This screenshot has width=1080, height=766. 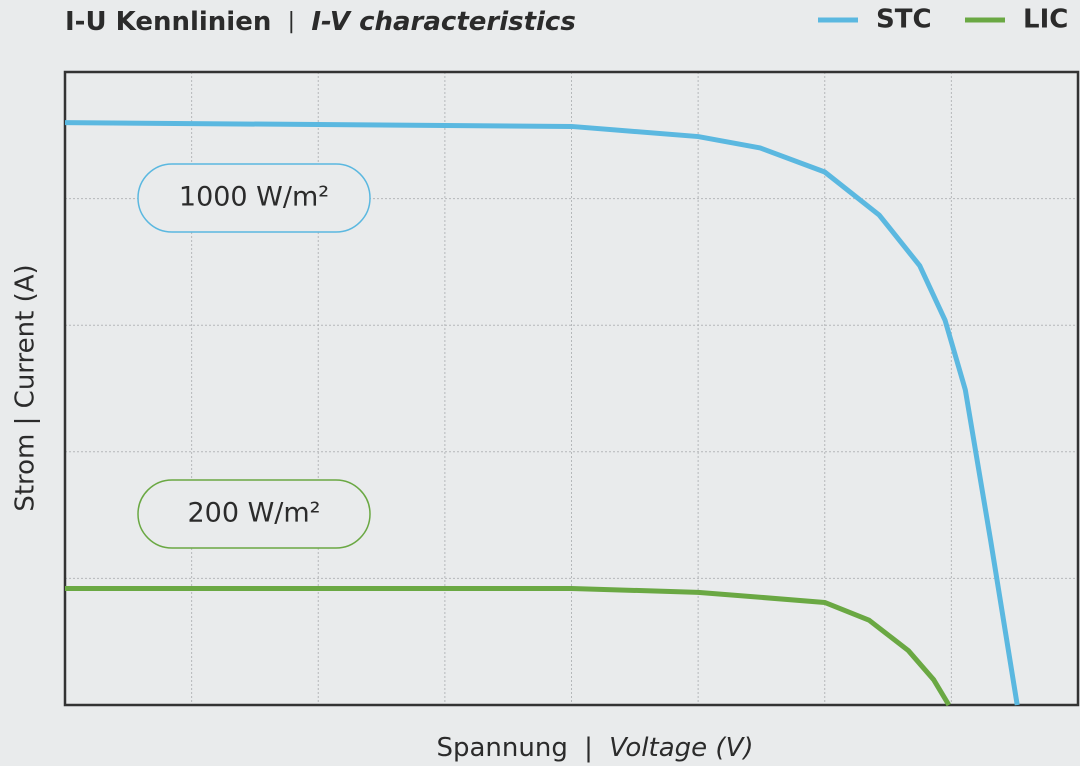 I want to click on annotation: 1000 W/m², so click(x=254, y=198).